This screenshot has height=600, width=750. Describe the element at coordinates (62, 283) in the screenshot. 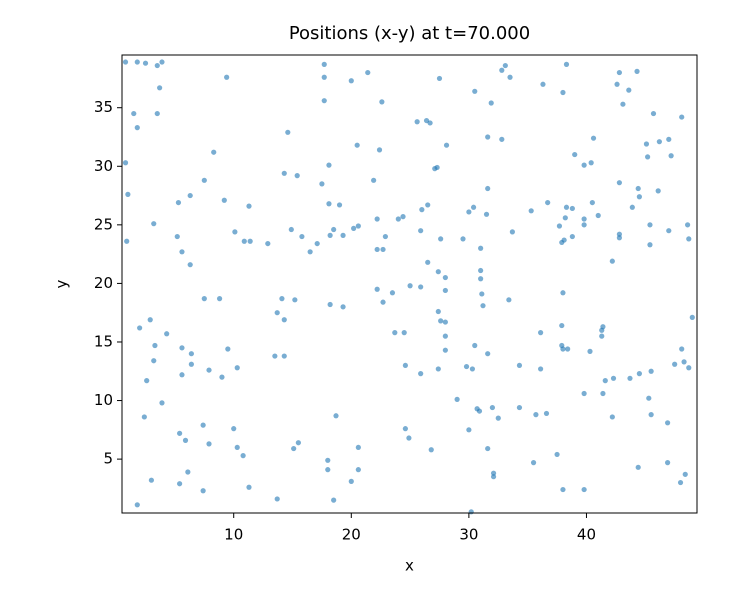

I see `y-axis-label: y` at that location.